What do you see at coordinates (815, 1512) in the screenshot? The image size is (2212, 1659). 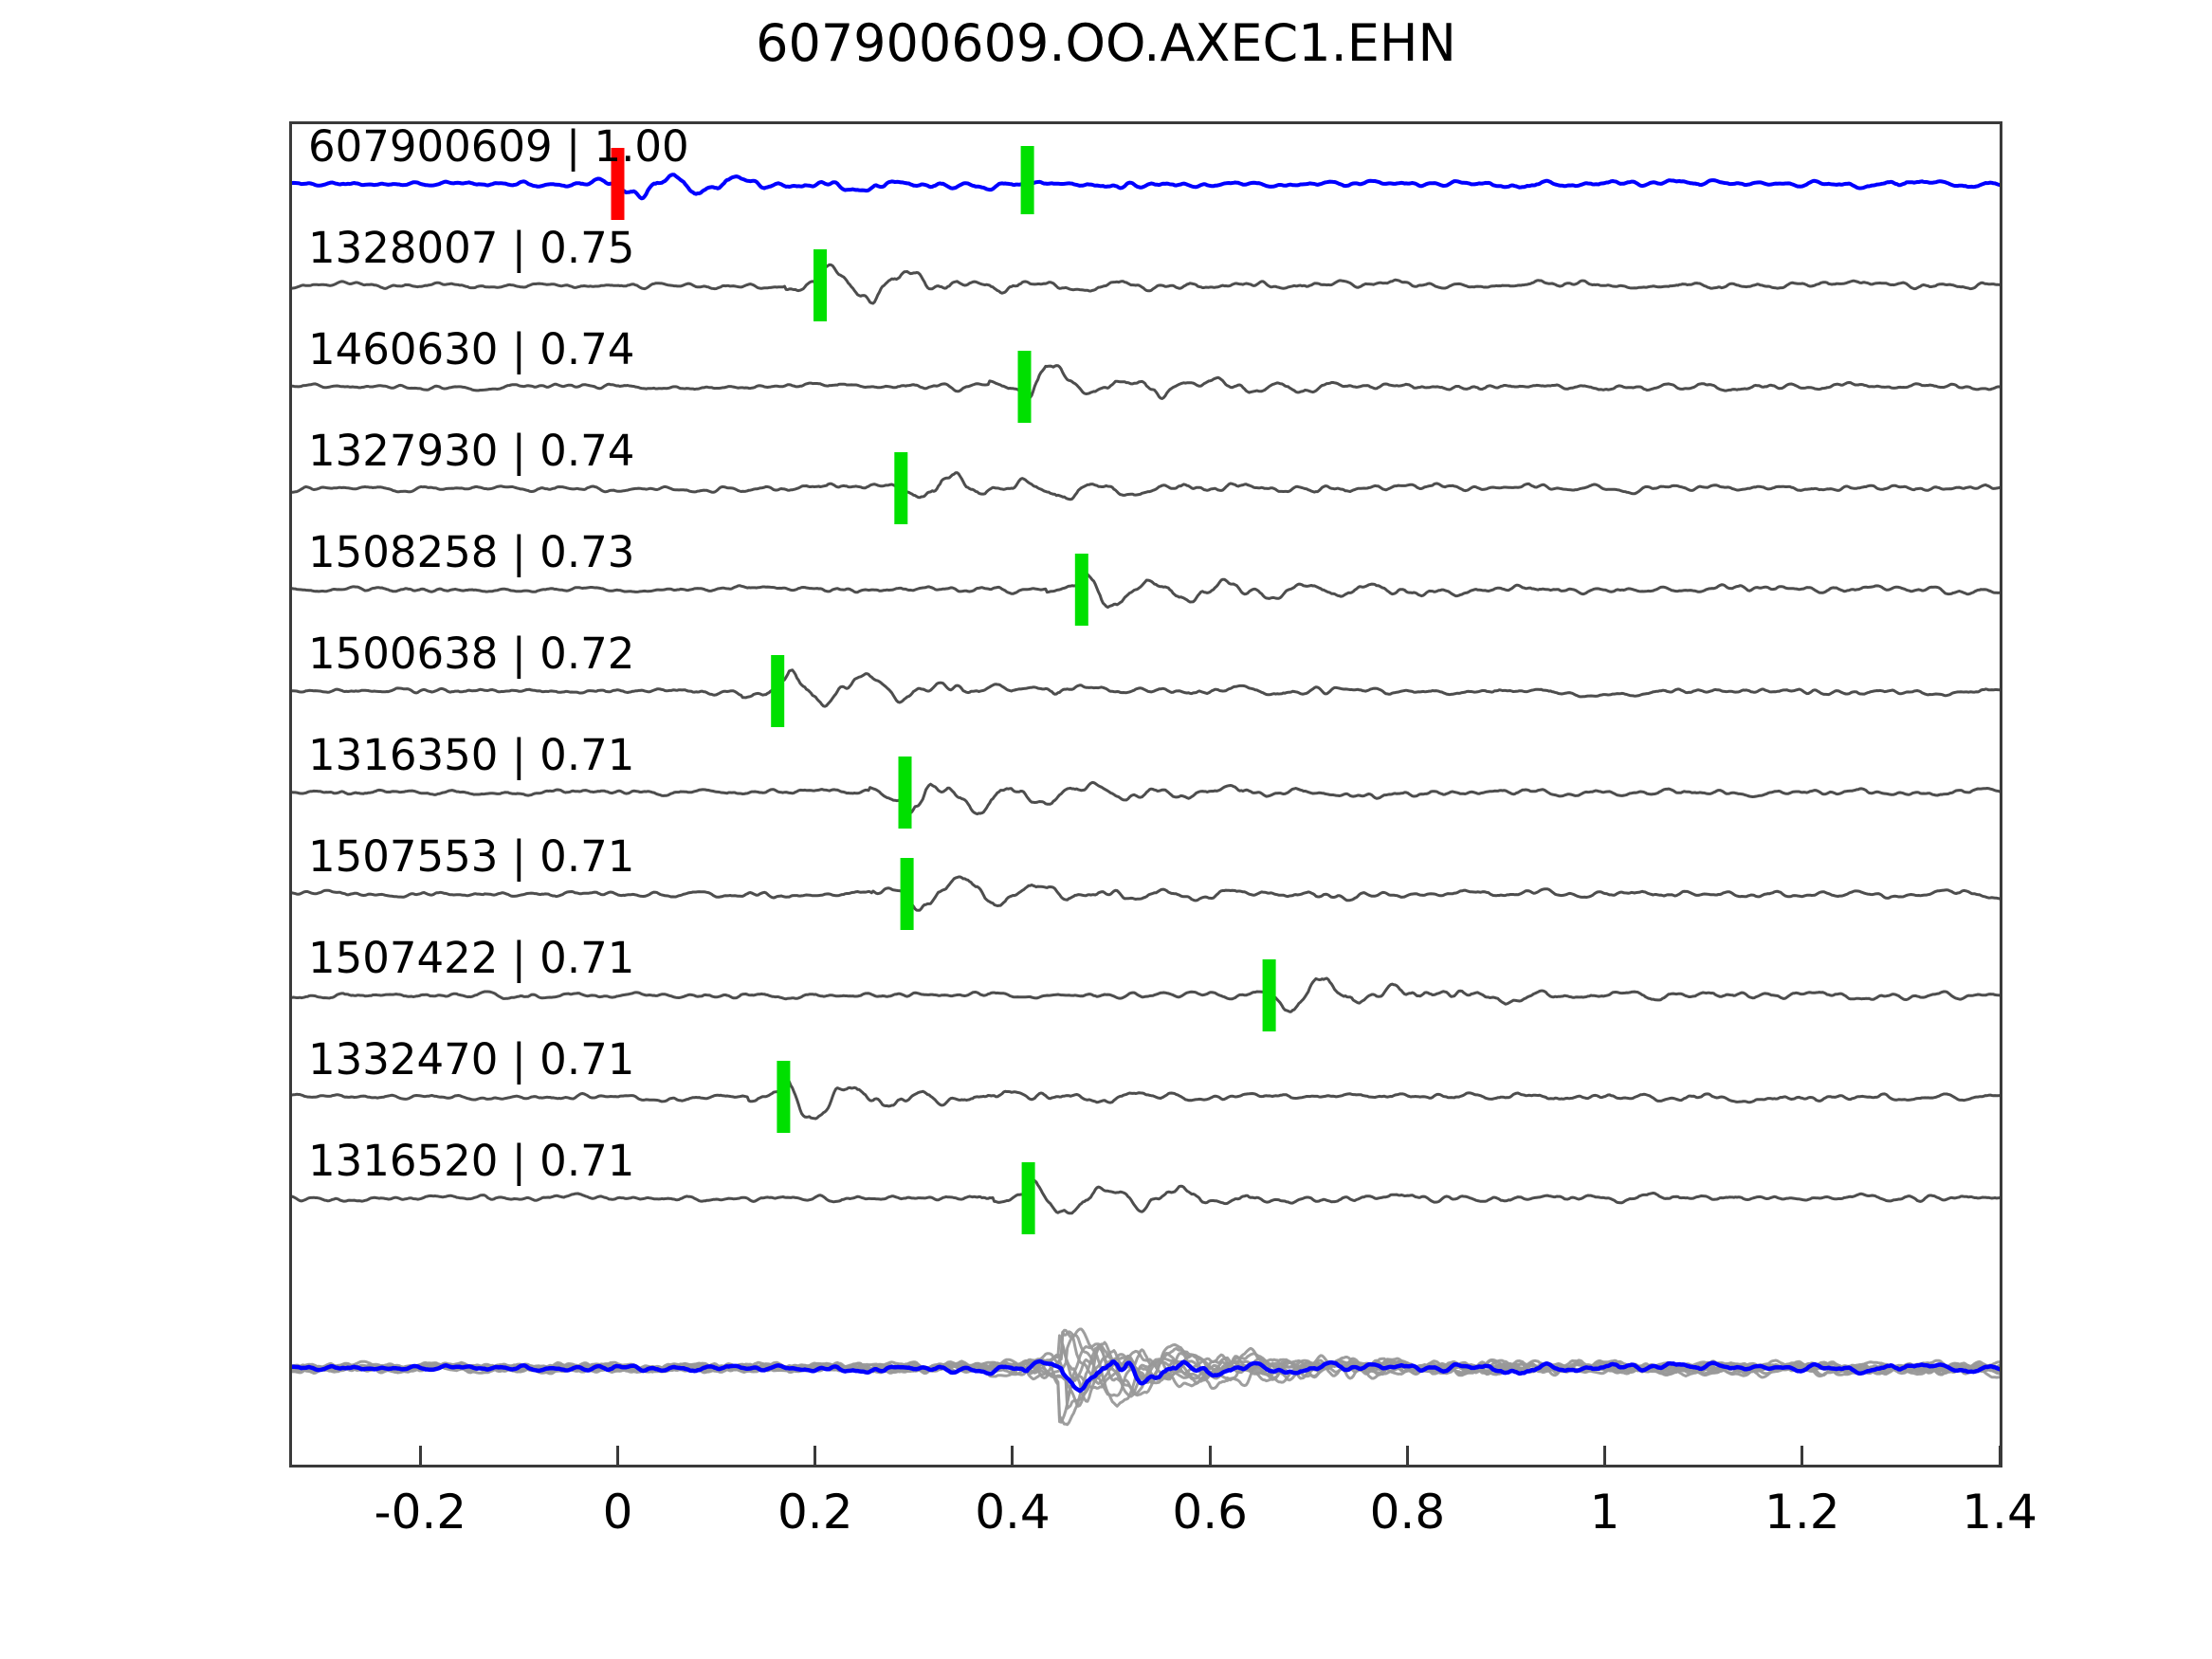 I see `x-tick-label-2: 0.2` at bounding box center [815, 1512].